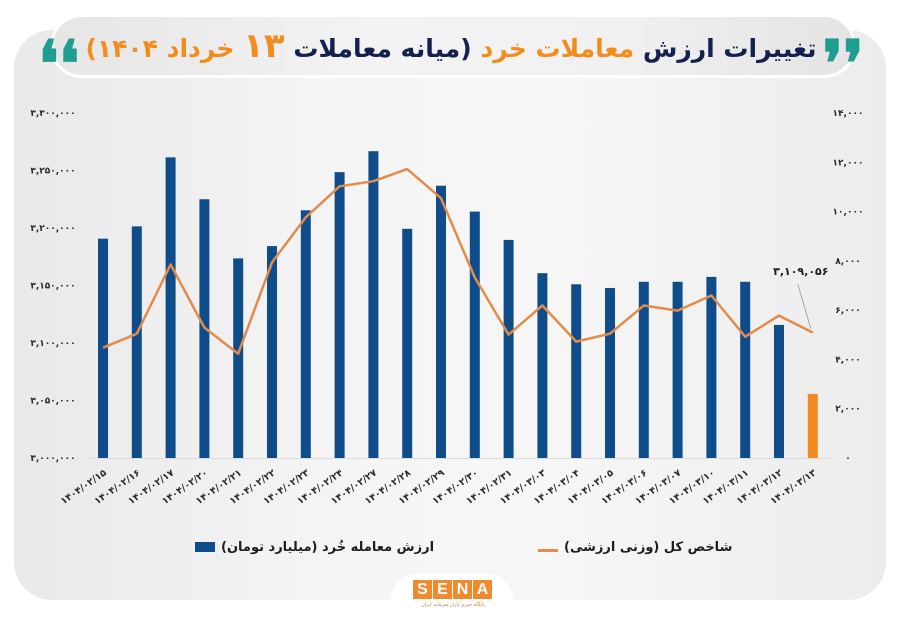  I want to click on line-swatch-icon, so click(548, 550).